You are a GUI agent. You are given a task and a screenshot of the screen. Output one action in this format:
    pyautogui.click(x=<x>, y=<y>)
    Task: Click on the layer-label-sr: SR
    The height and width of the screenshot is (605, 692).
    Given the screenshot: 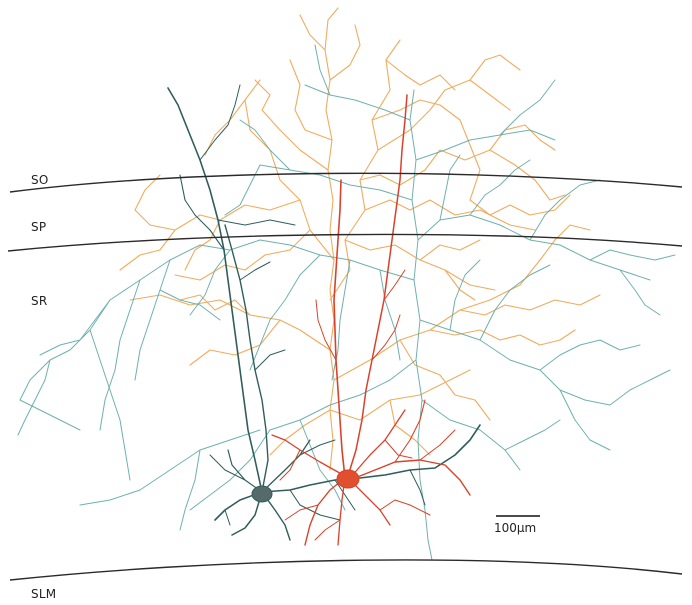 What is the action you would take?
    pyautogui.click(x=39, y=301)
    